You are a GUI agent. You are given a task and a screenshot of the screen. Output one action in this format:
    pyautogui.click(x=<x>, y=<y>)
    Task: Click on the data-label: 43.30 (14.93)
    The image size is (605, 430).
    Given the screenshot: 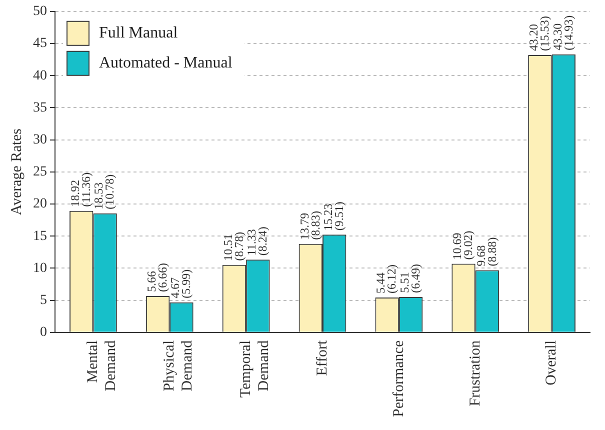 What is the action you would take?
    pyautogui.click(x=563, y=32)
    